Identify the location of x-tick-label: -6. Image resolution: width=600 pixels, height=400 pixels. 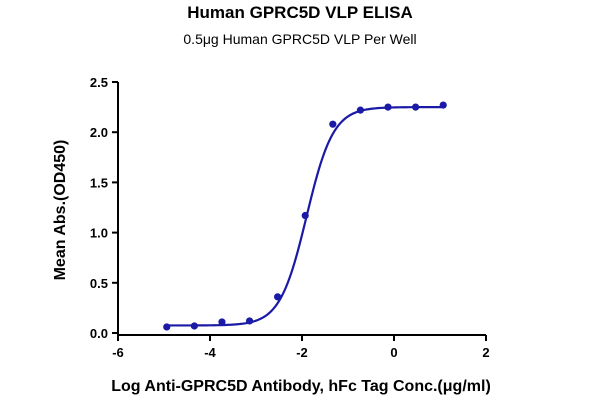
(118, 352).